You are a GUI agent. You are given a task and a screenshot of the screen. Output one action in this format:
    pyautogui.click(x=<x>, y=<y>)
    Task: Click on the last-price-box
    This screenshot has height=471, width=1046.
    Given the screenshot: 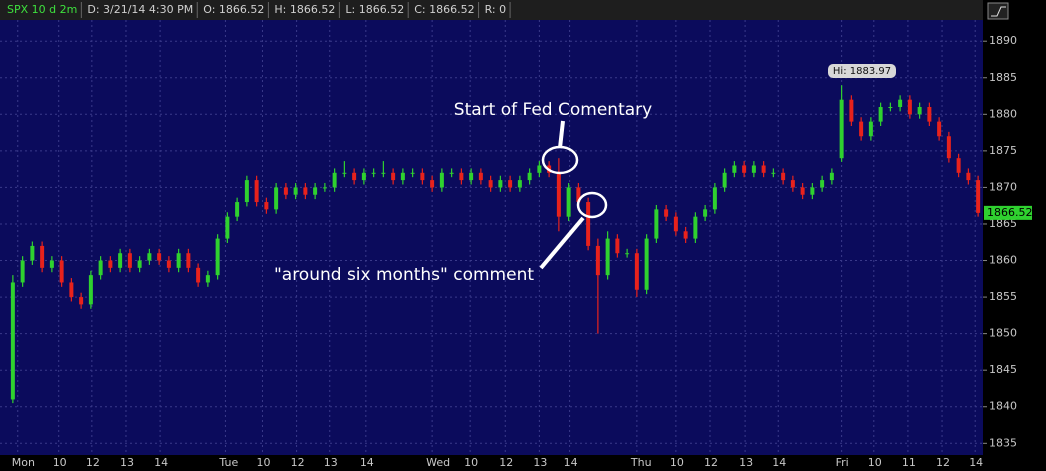 What is the action you would take?
    pyautogui.click(x=1008, y=212)
    